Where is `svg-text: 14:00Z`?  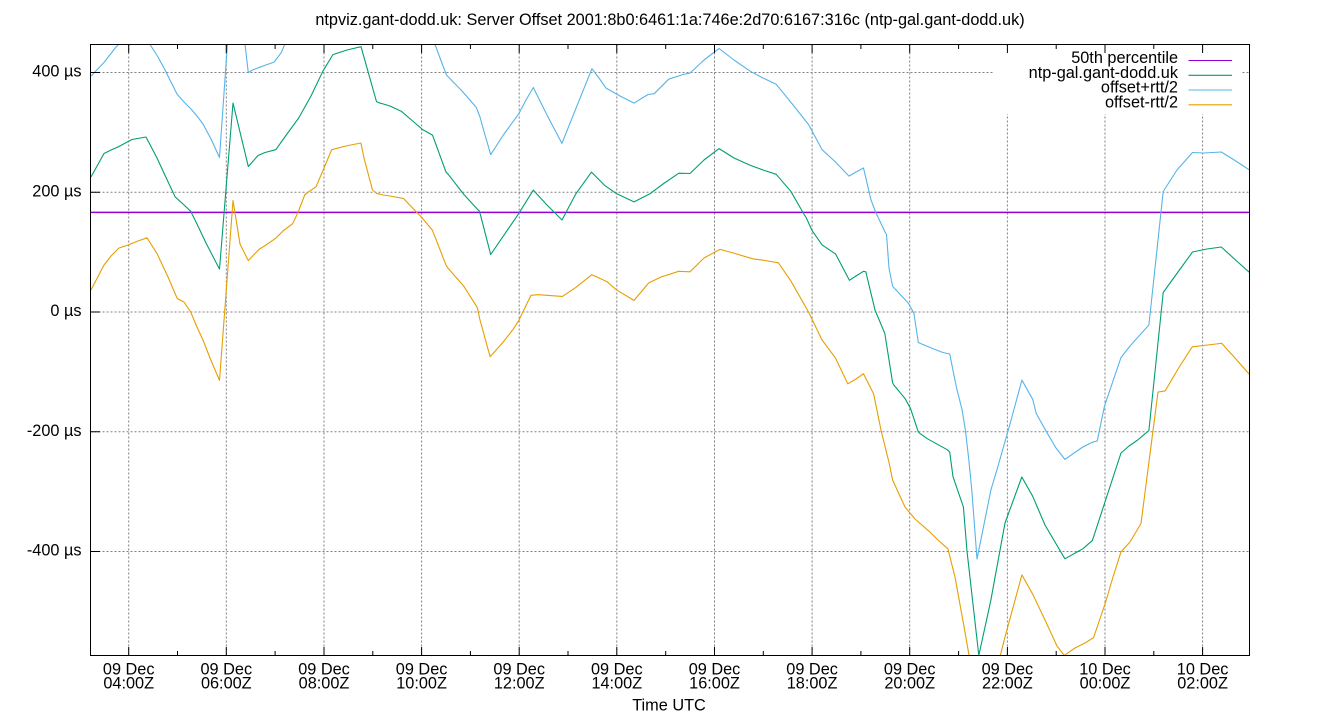 svg-text: 14:00Z is located at coordinates (616, 684).